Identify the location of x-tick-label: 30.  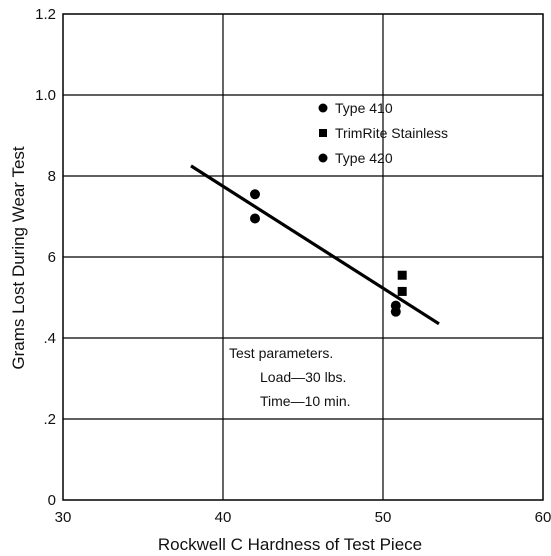
(63, 517).